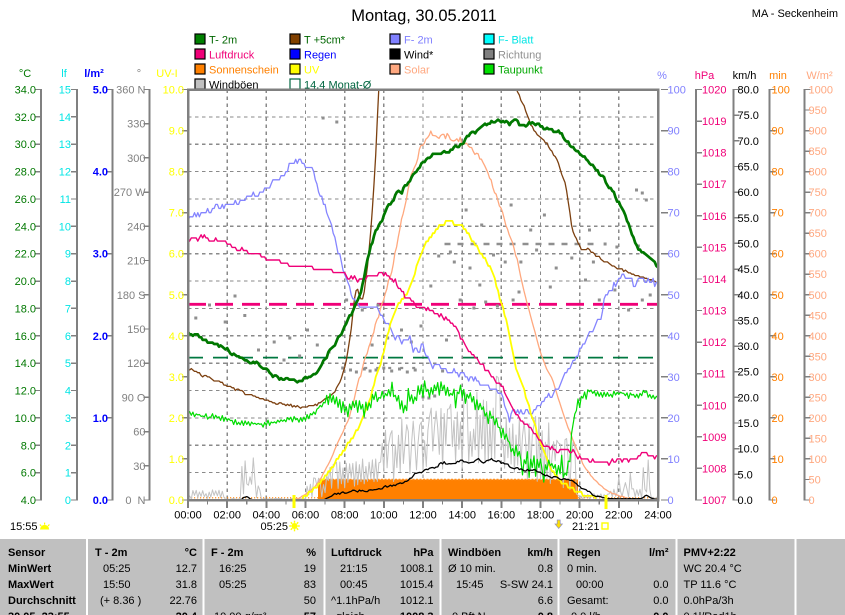 This screenshot has height=615, width=845. I want to click on svg-text: 750, so click(818, 193).